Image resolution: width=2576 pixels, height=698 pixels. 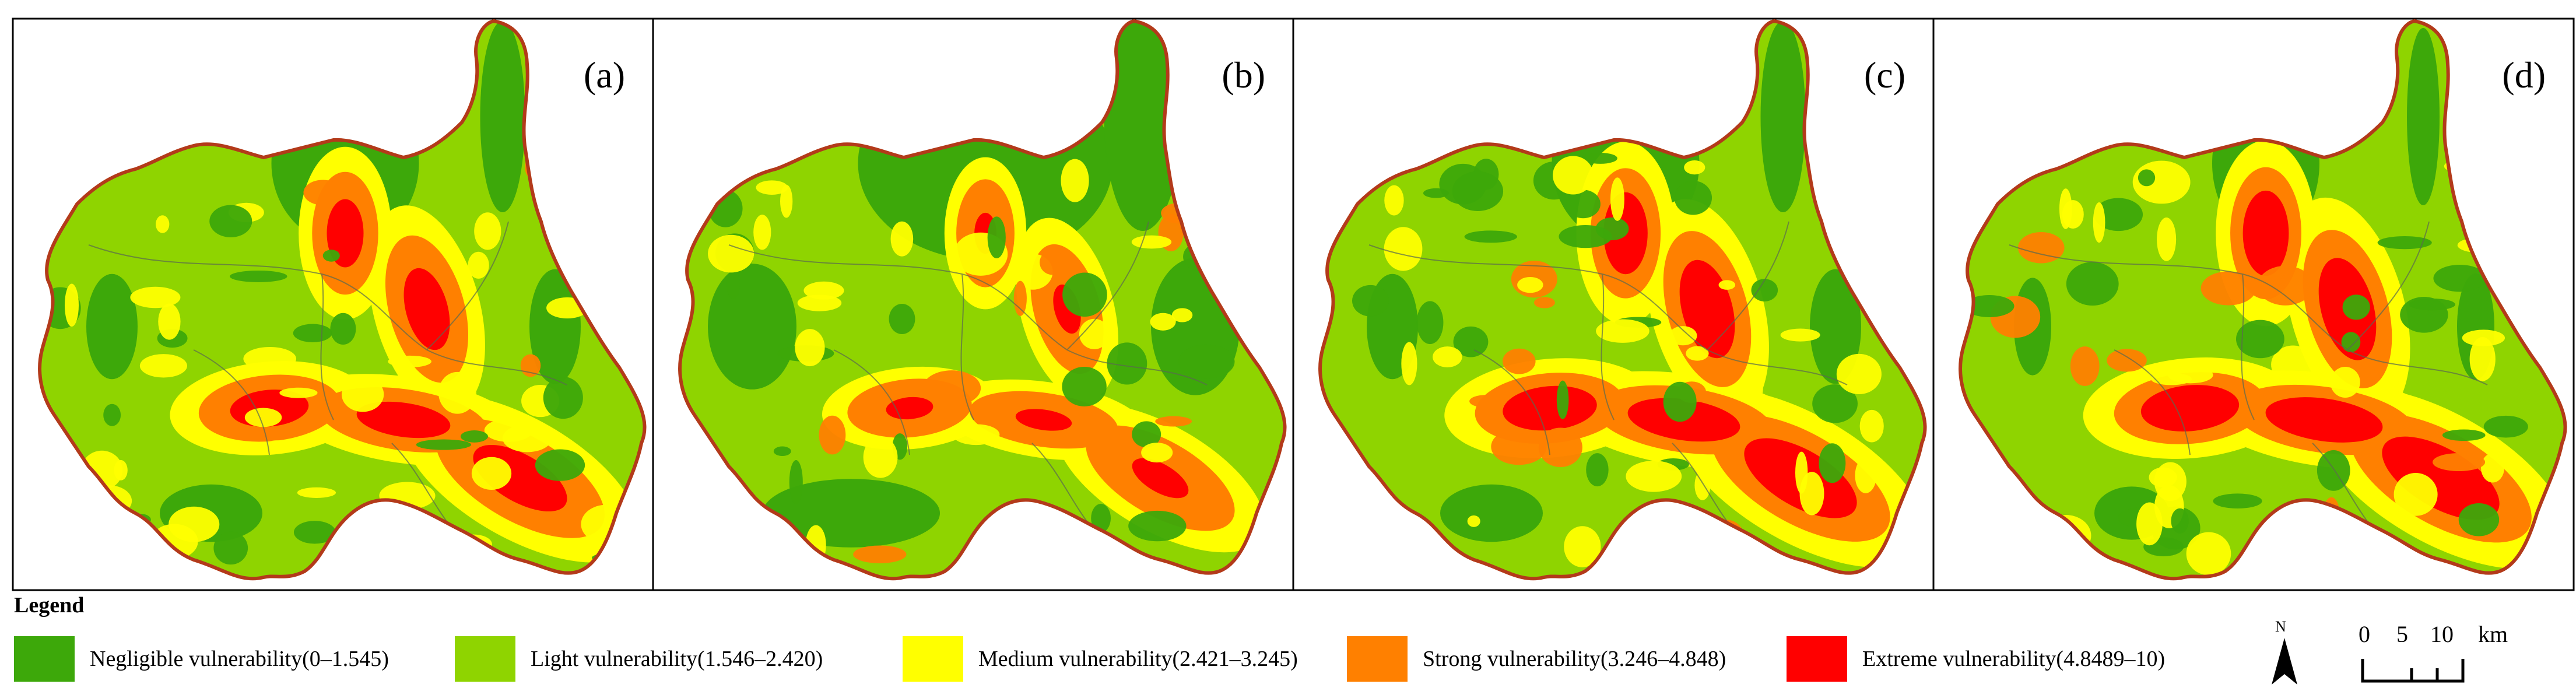 I want to click on legend-item-1: Negligible vulnerability(0–1.545), so click(x=201, y=659).